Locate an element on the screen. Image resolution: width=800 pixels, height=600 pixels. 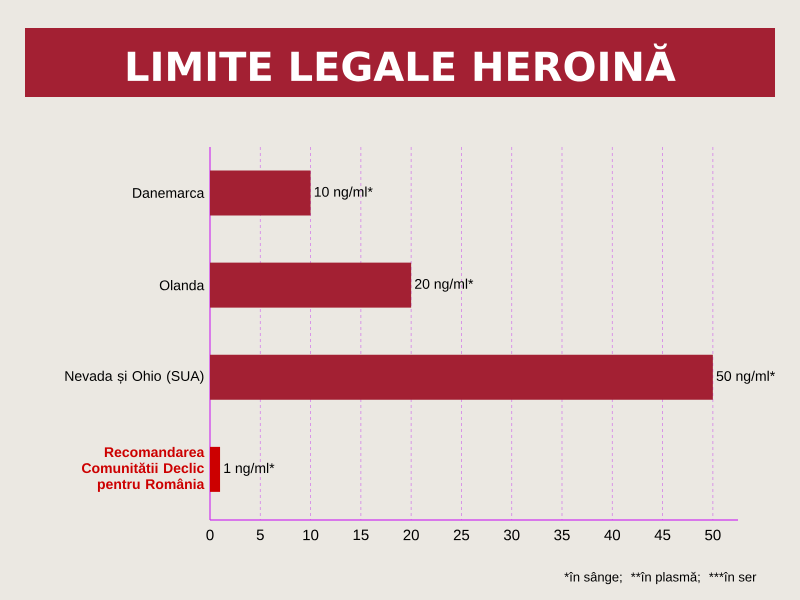
x-tick-label: 45 is located at coordinates (662, 535).